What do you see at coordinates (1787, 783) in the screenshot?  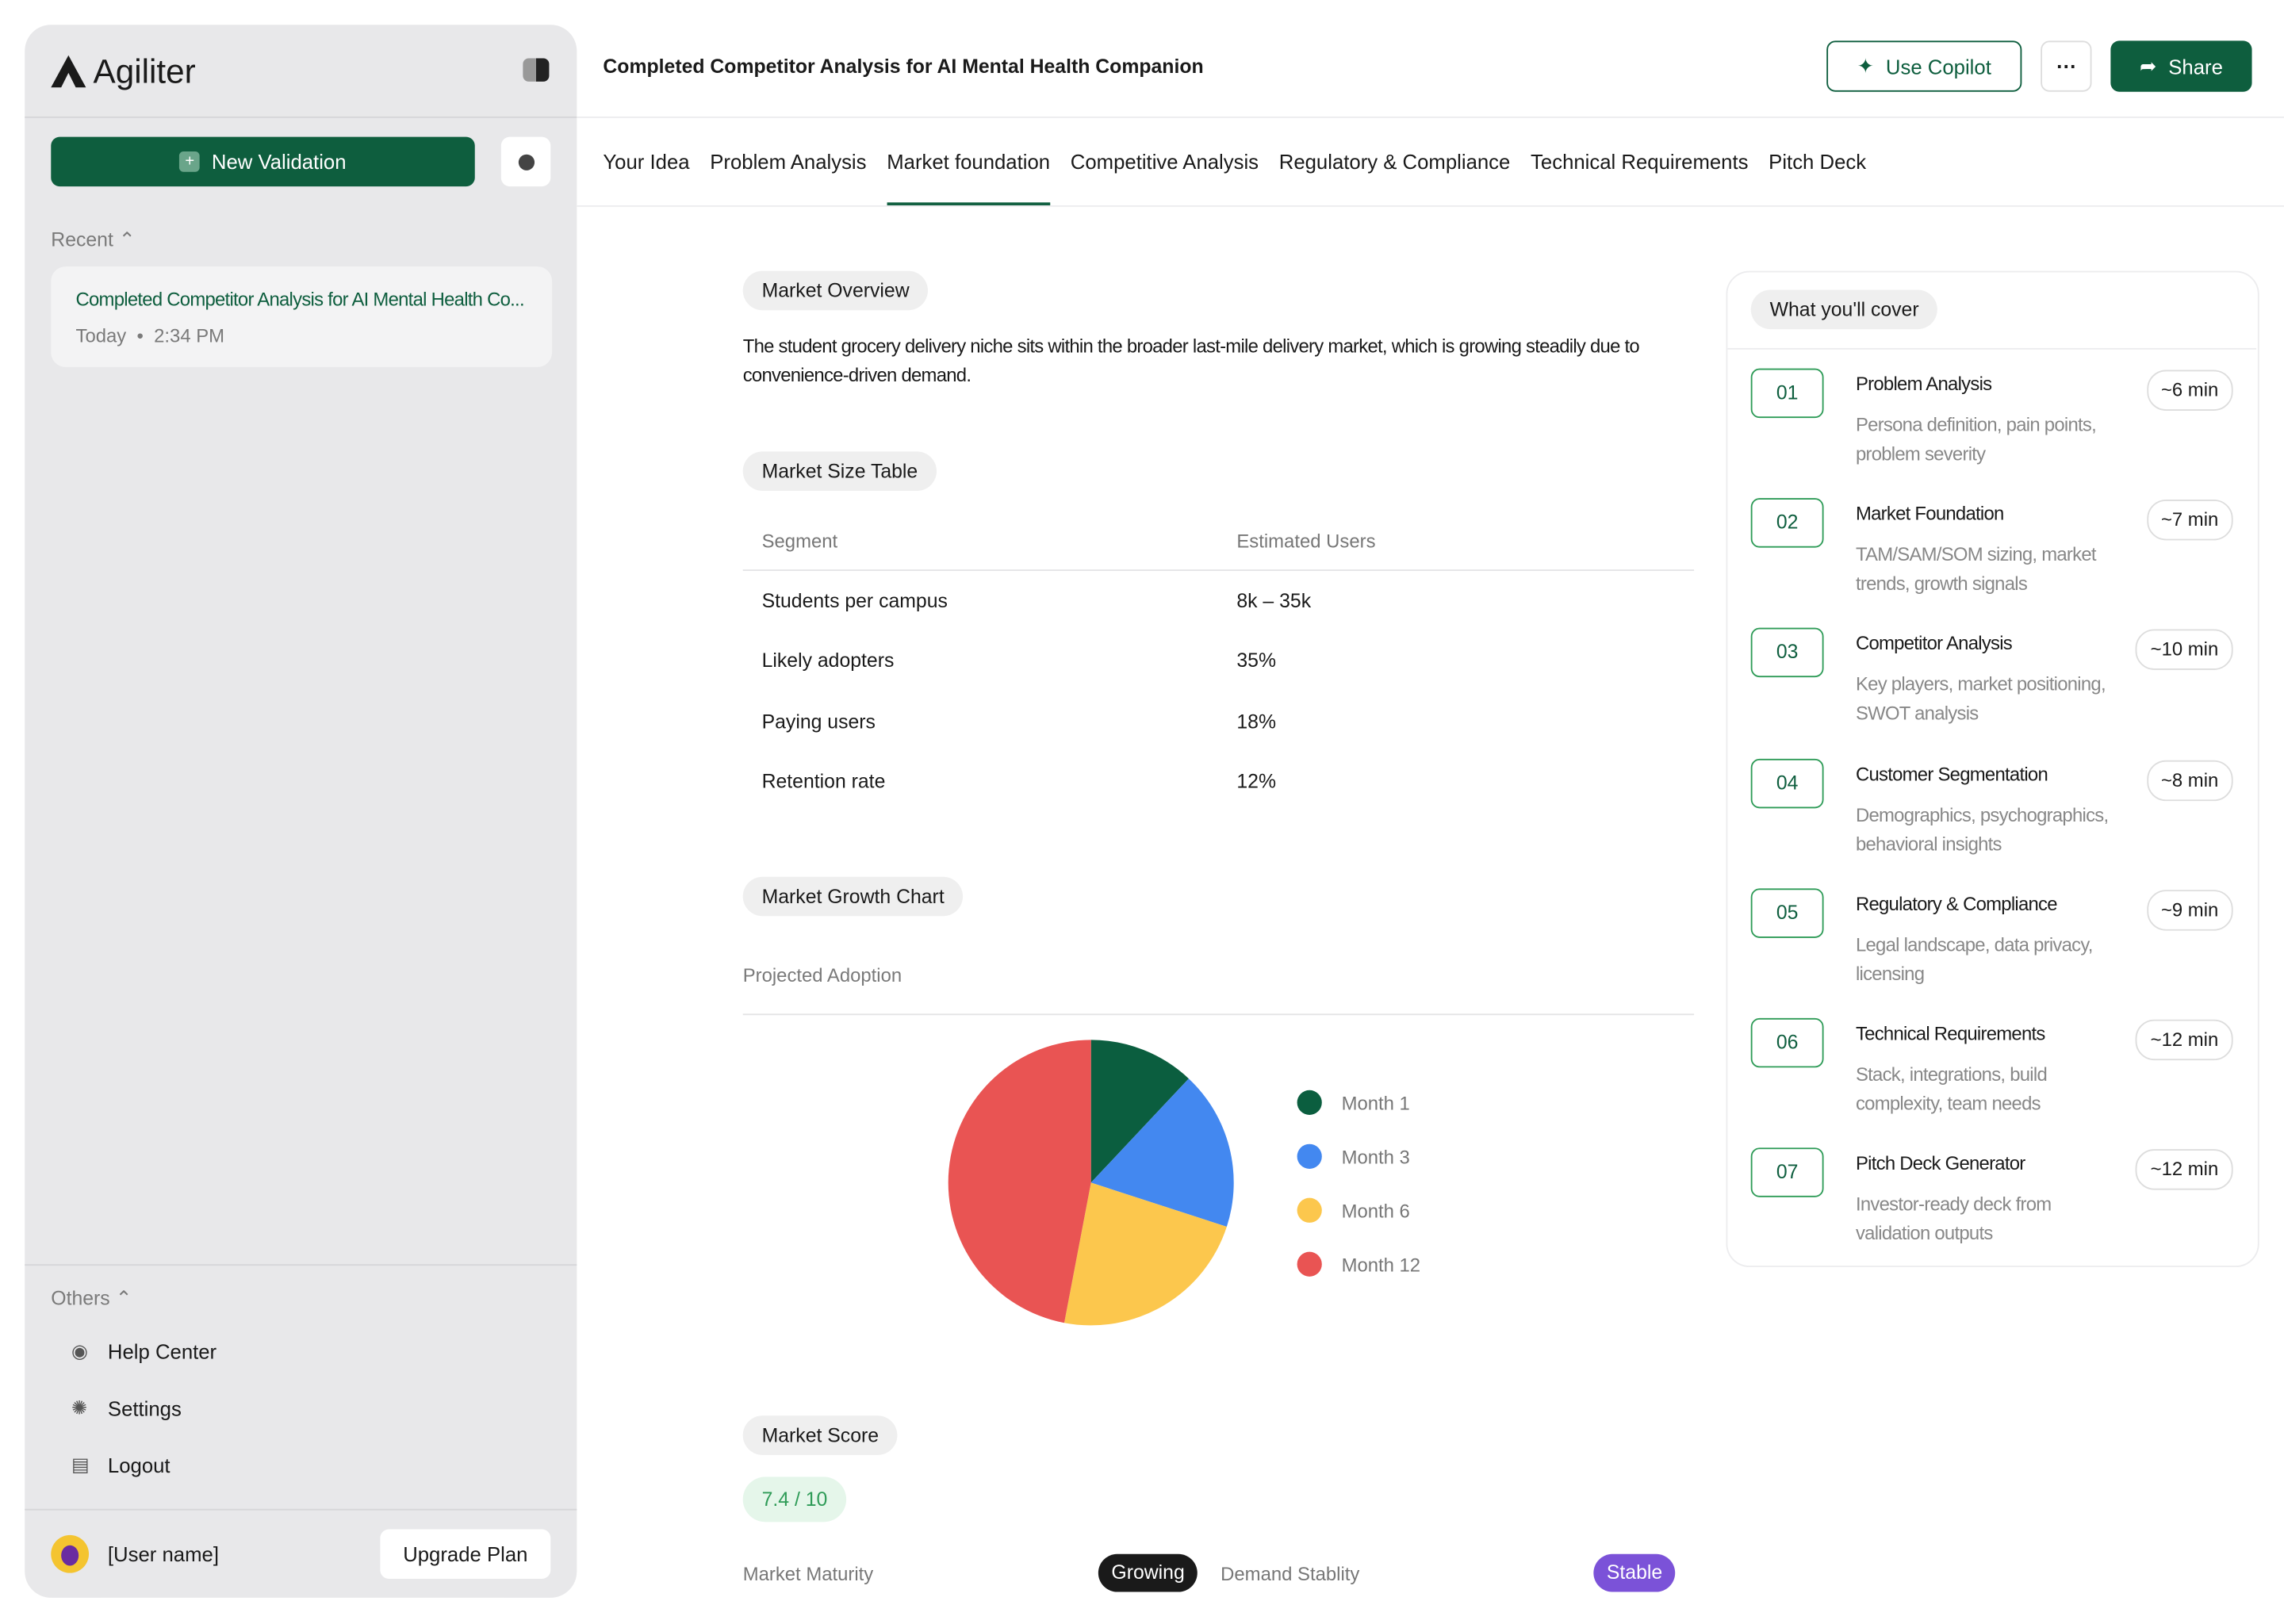 I see `step-number: 04` at bounding box center [1787, 783].